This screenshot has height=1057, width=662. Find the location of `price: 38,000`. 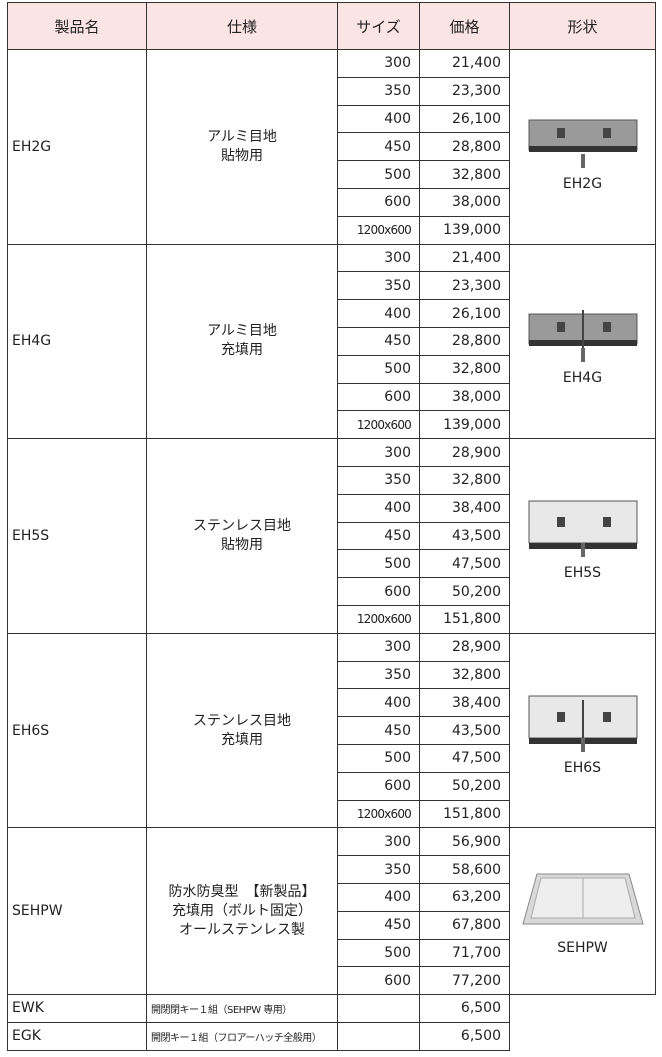

price: 38,000 is located at coordinates (464, 202).